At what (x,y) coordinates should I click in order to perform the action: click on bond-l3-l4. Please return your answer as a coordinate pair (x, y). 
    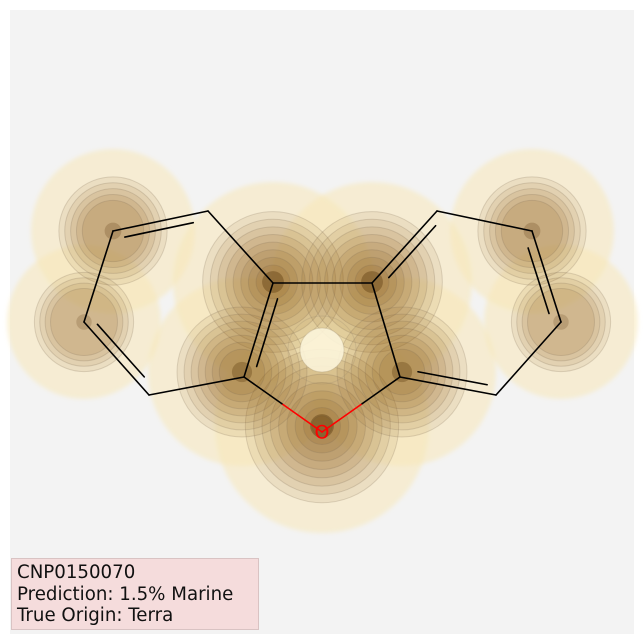
    Looking at the image, I should click on (116, 358).